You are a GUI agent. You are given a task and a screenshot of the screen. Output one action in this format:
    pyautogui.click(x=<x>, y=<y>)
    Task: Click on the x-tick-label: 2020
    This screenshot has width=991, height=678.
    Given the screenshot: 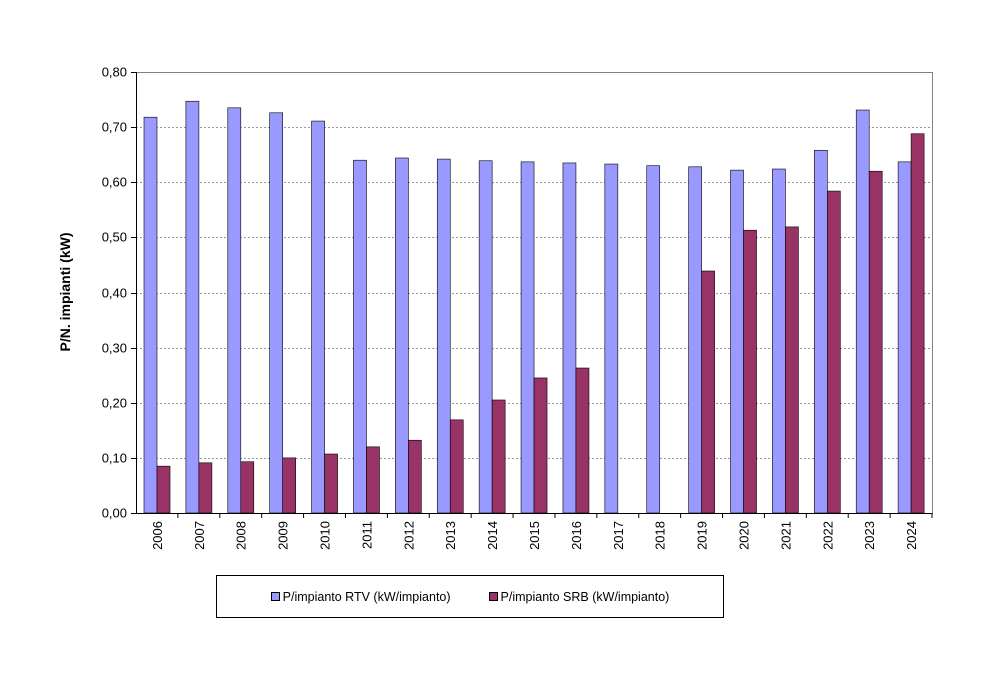 What is the action you would take?
    pyautogui.click(x=743, y=535)
    